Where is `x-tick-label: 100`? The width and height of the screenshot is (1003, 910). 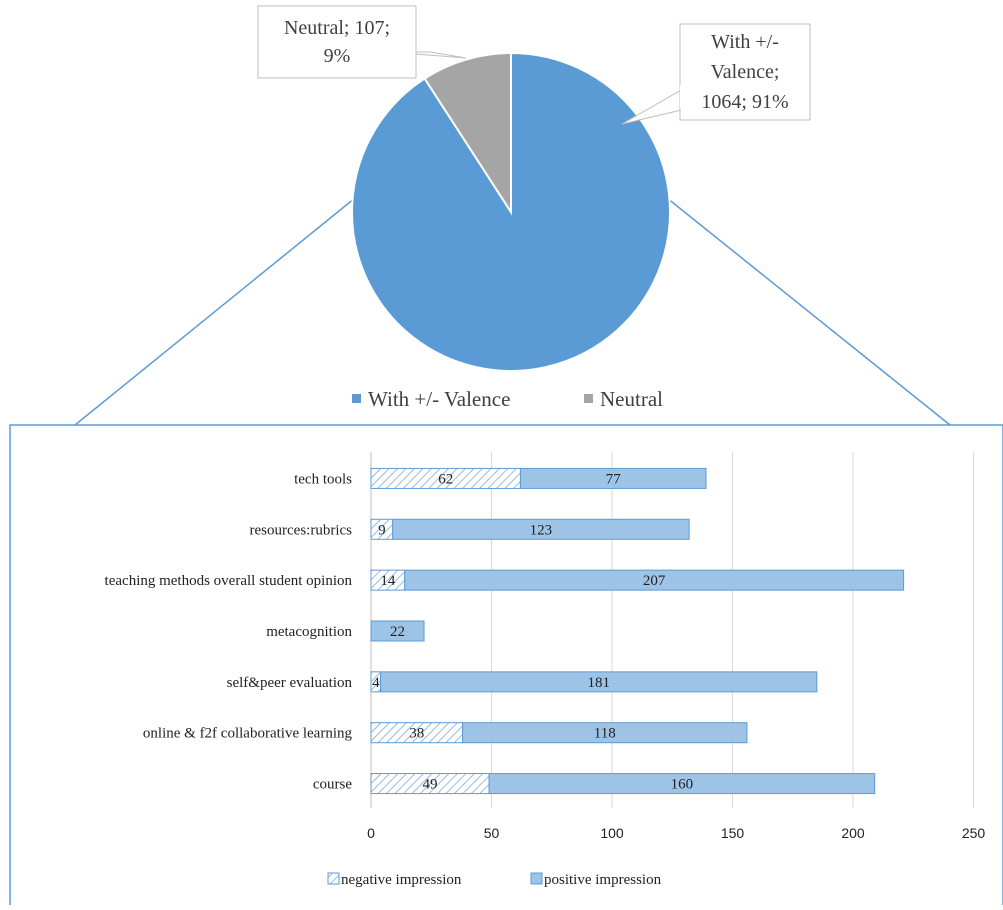
x-tick-label: 100 is located at coordinates (612, 833).